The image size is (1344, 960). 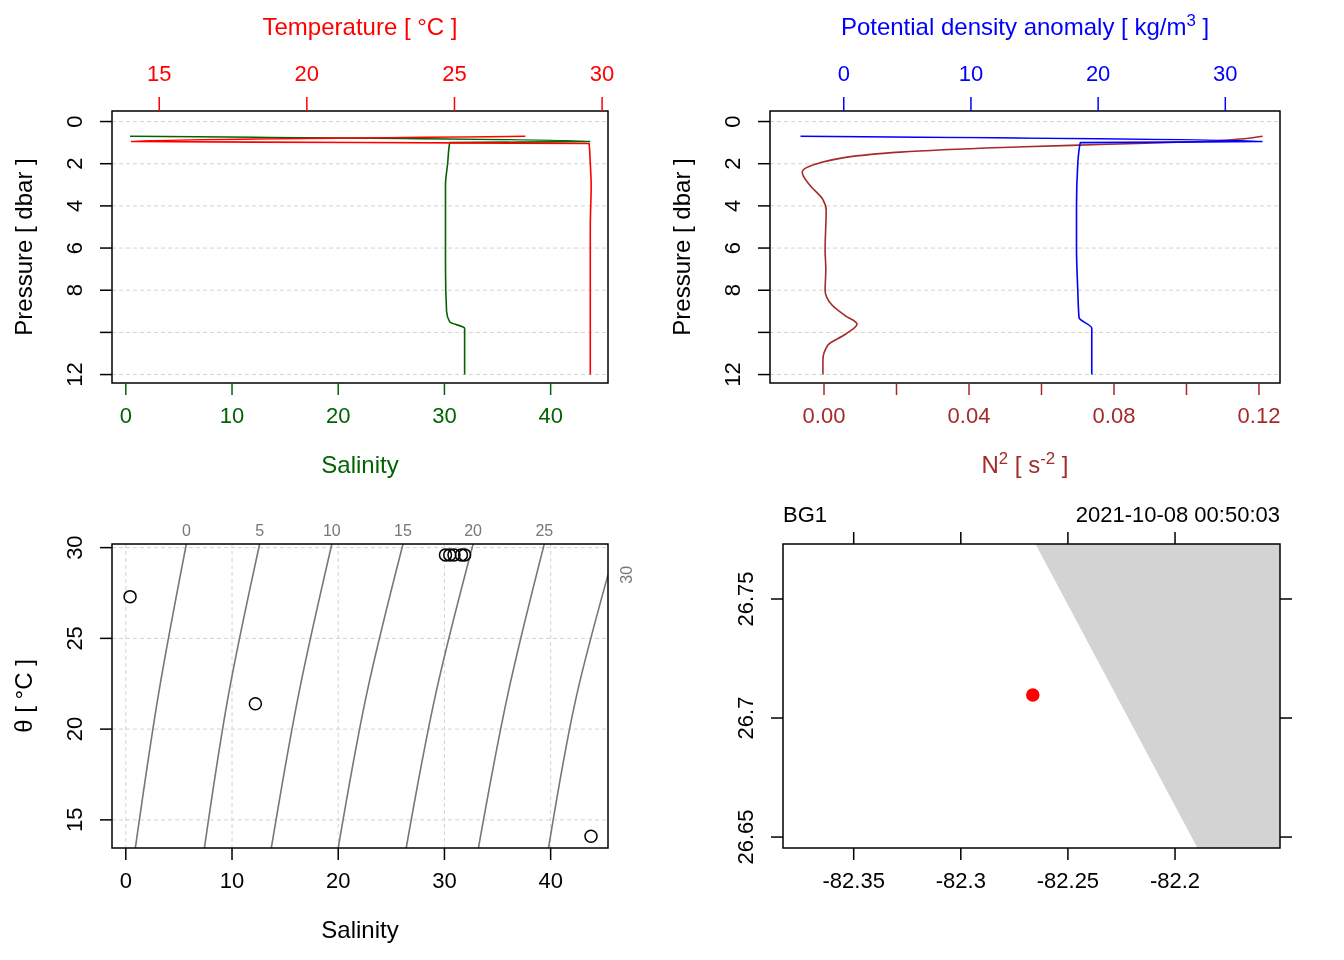 What do you see at coordinates (805, 514) in the screenshot?
I see `chart-title: BG1` at bounding box center [805, 514].